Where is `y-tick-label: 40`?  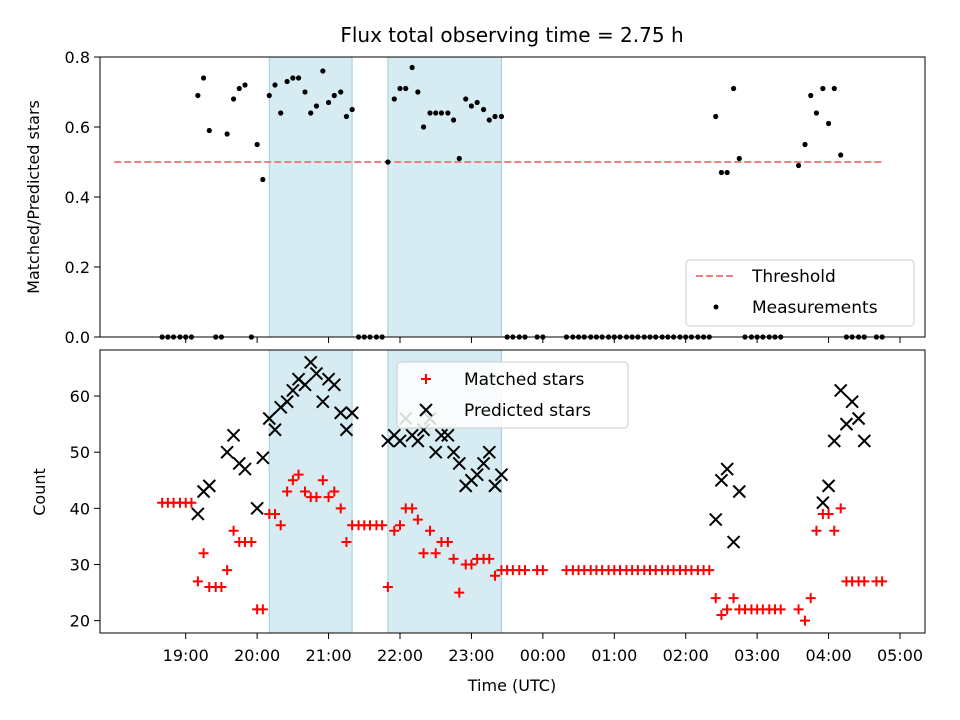
y-tick-label: 40 is located at coordinates (80, 508).